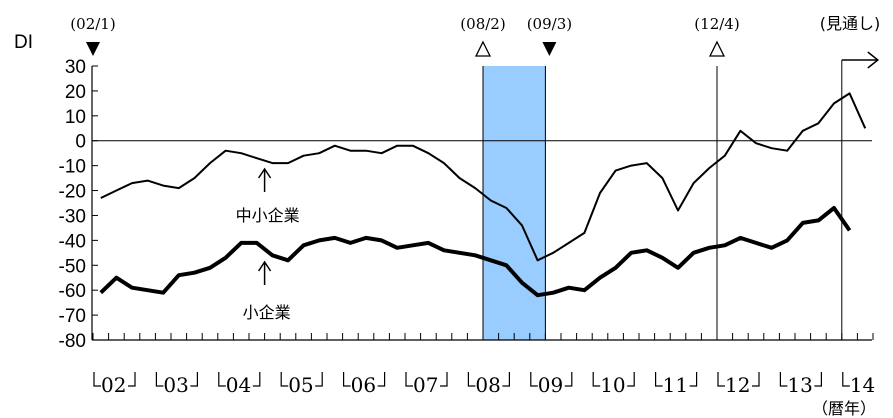 The height and width of the screenshot is (418, 893). I want to click on x-tick-text: 13, so click(799, 385).